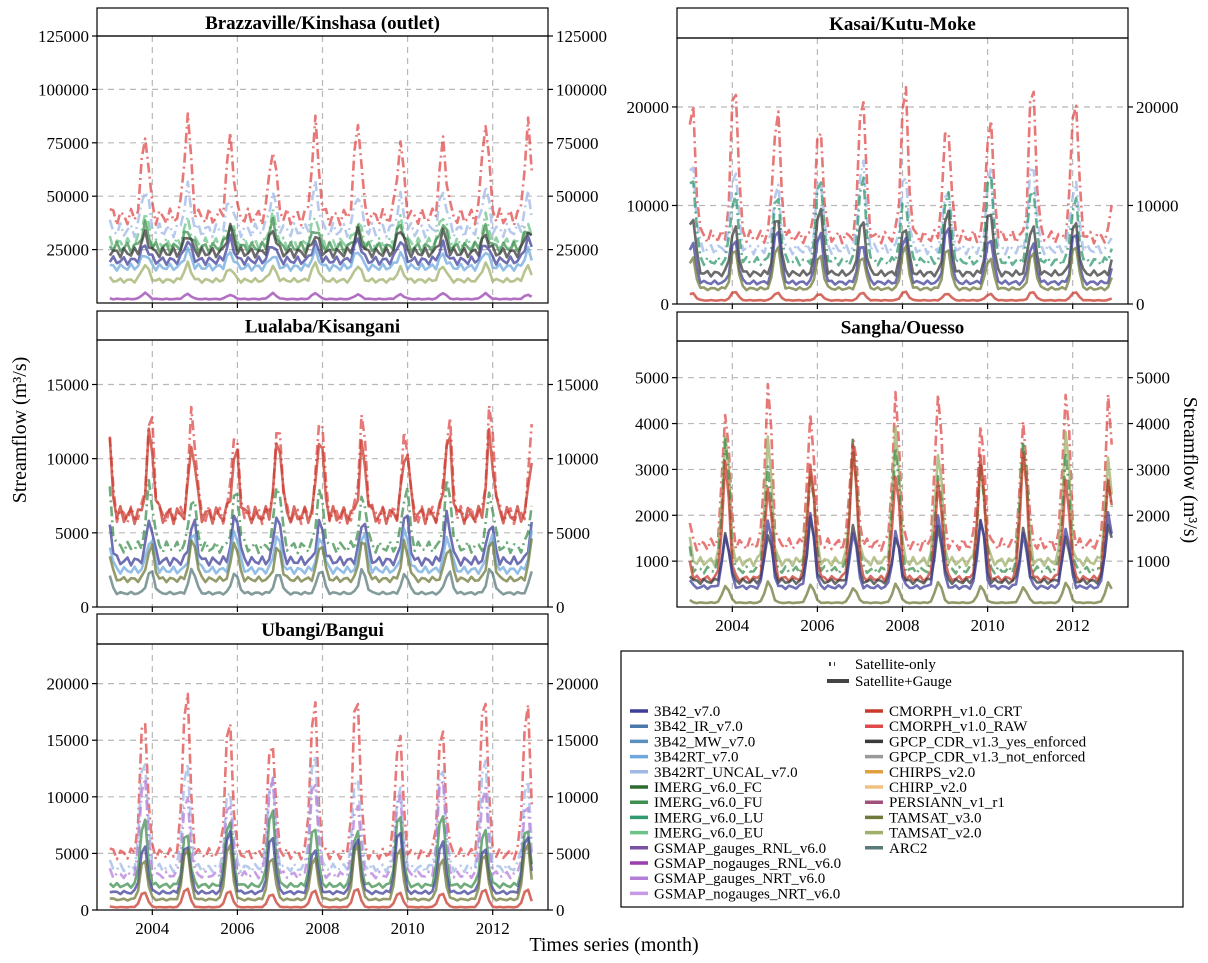  Describe the element at coordinates (1153, 515) in the screenshot. I see `y-tick-label-right: 2000` at that location.